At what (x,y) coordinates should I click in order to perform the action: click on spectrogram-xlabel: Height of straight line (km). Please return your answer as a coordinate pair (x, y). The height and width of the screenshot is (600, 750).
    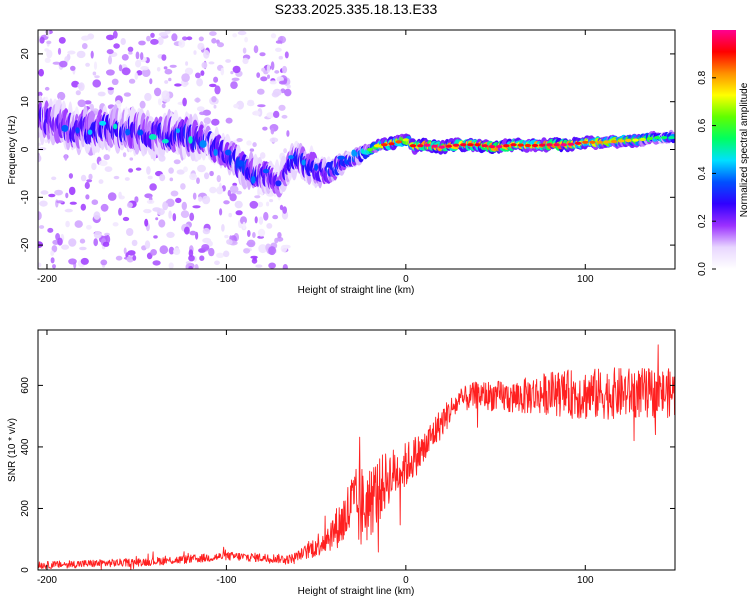
    Looking at the image, I should click on (356, 290).